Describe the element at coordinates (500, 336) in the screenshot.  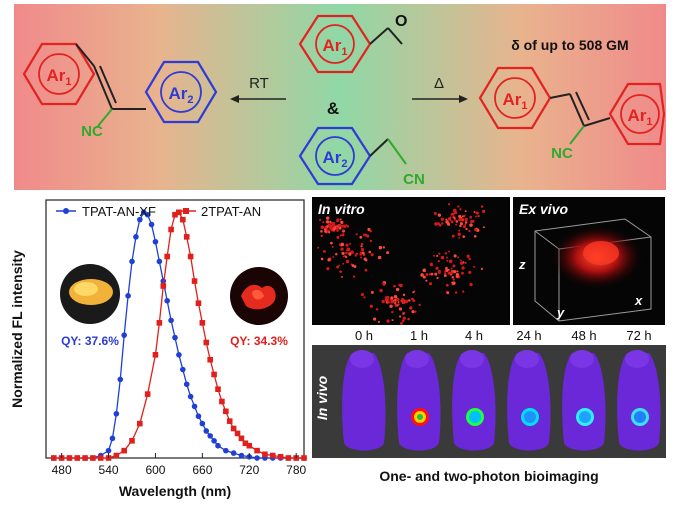
I see `time-points: 0 h 1 h 4 h 24 h 48 h 72 h` at that location.